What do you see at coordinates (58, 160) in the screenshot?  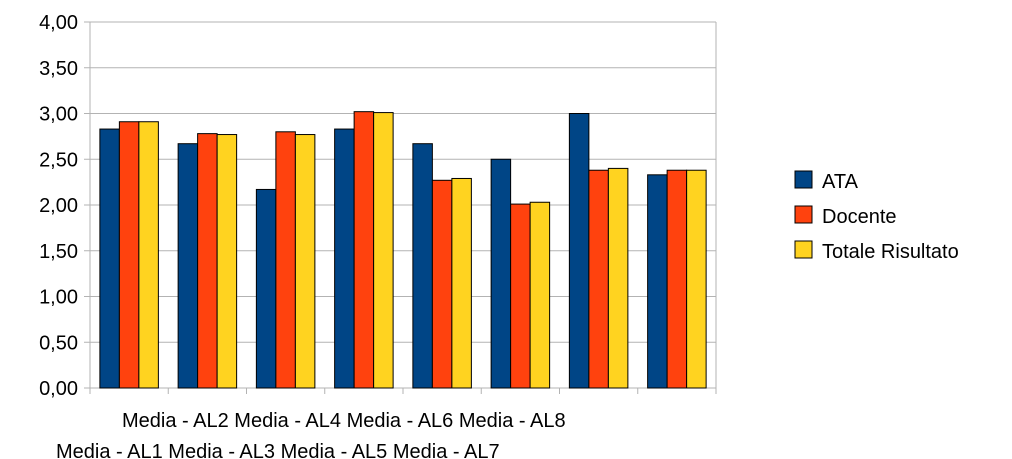 I see `y-tick-label: 2,50` at bounding box center [58, 160].